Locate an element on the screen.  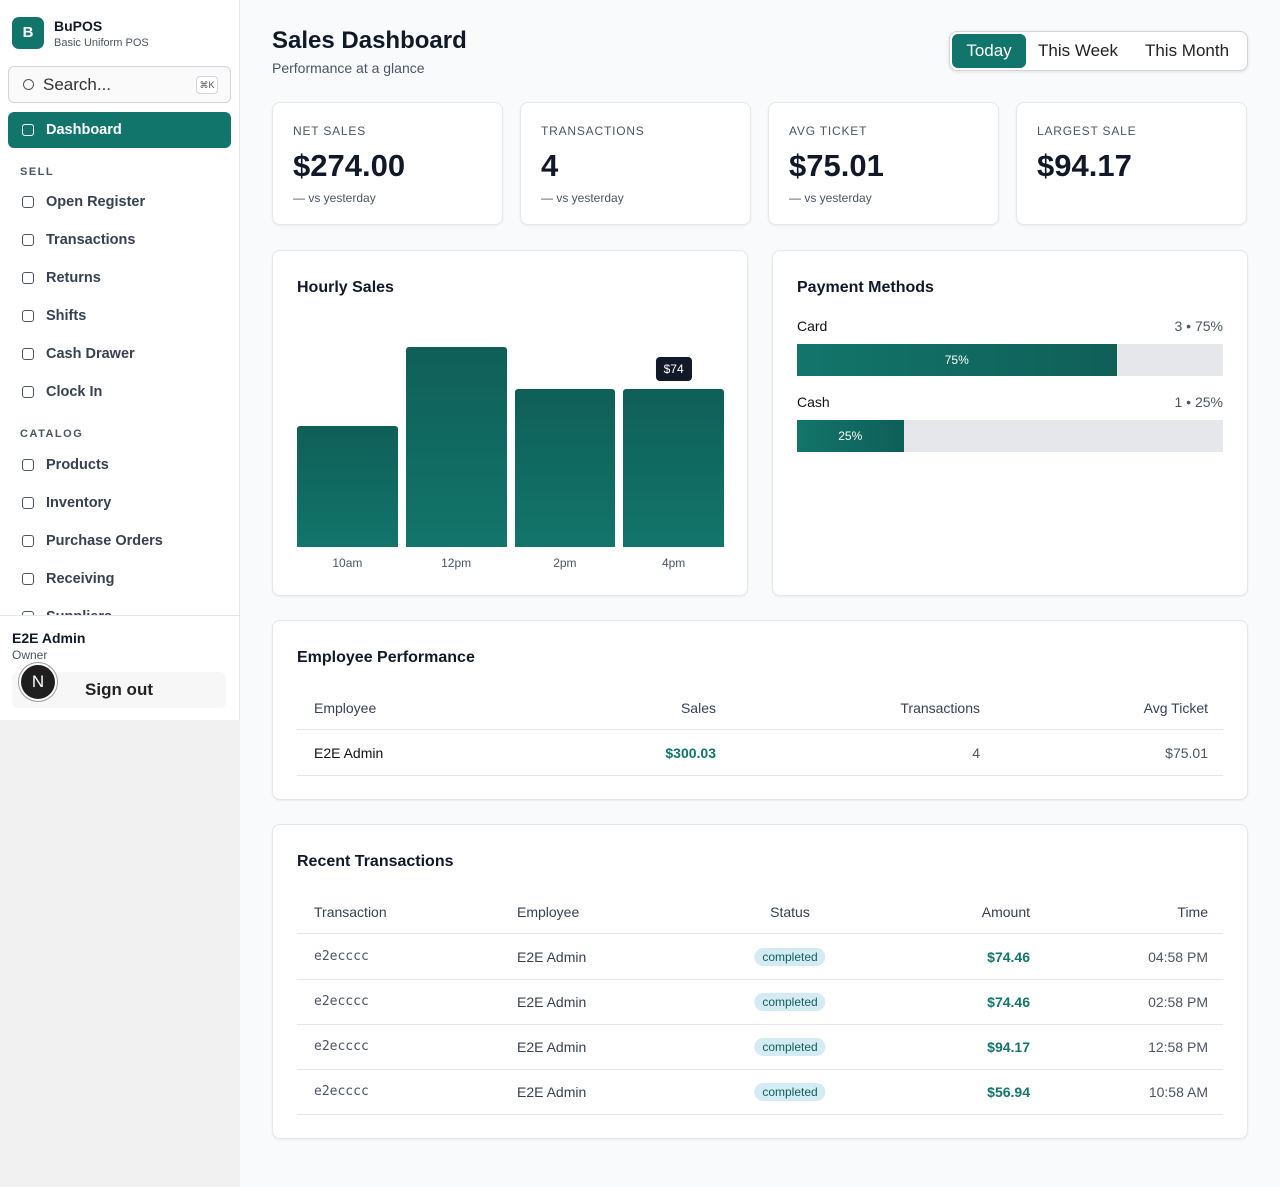
page-subtitle: Performance at a glance is located at coordinates (348, 68).